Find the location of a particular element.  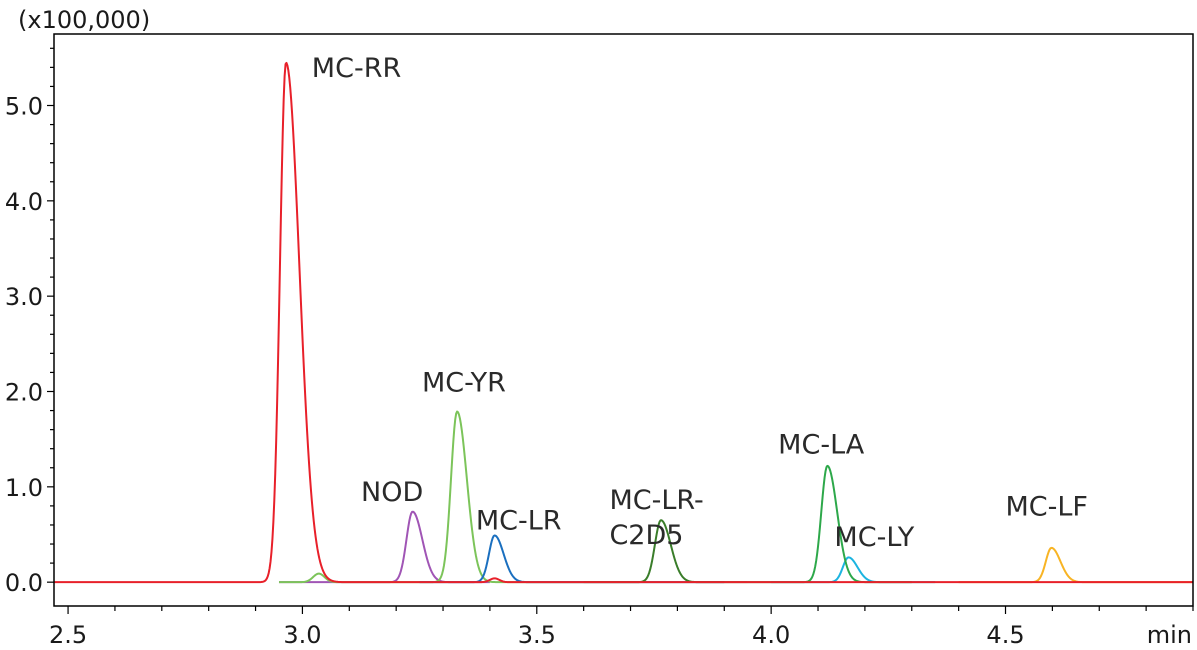

peak-label: MC-RR is located at coordinates (356, 68).